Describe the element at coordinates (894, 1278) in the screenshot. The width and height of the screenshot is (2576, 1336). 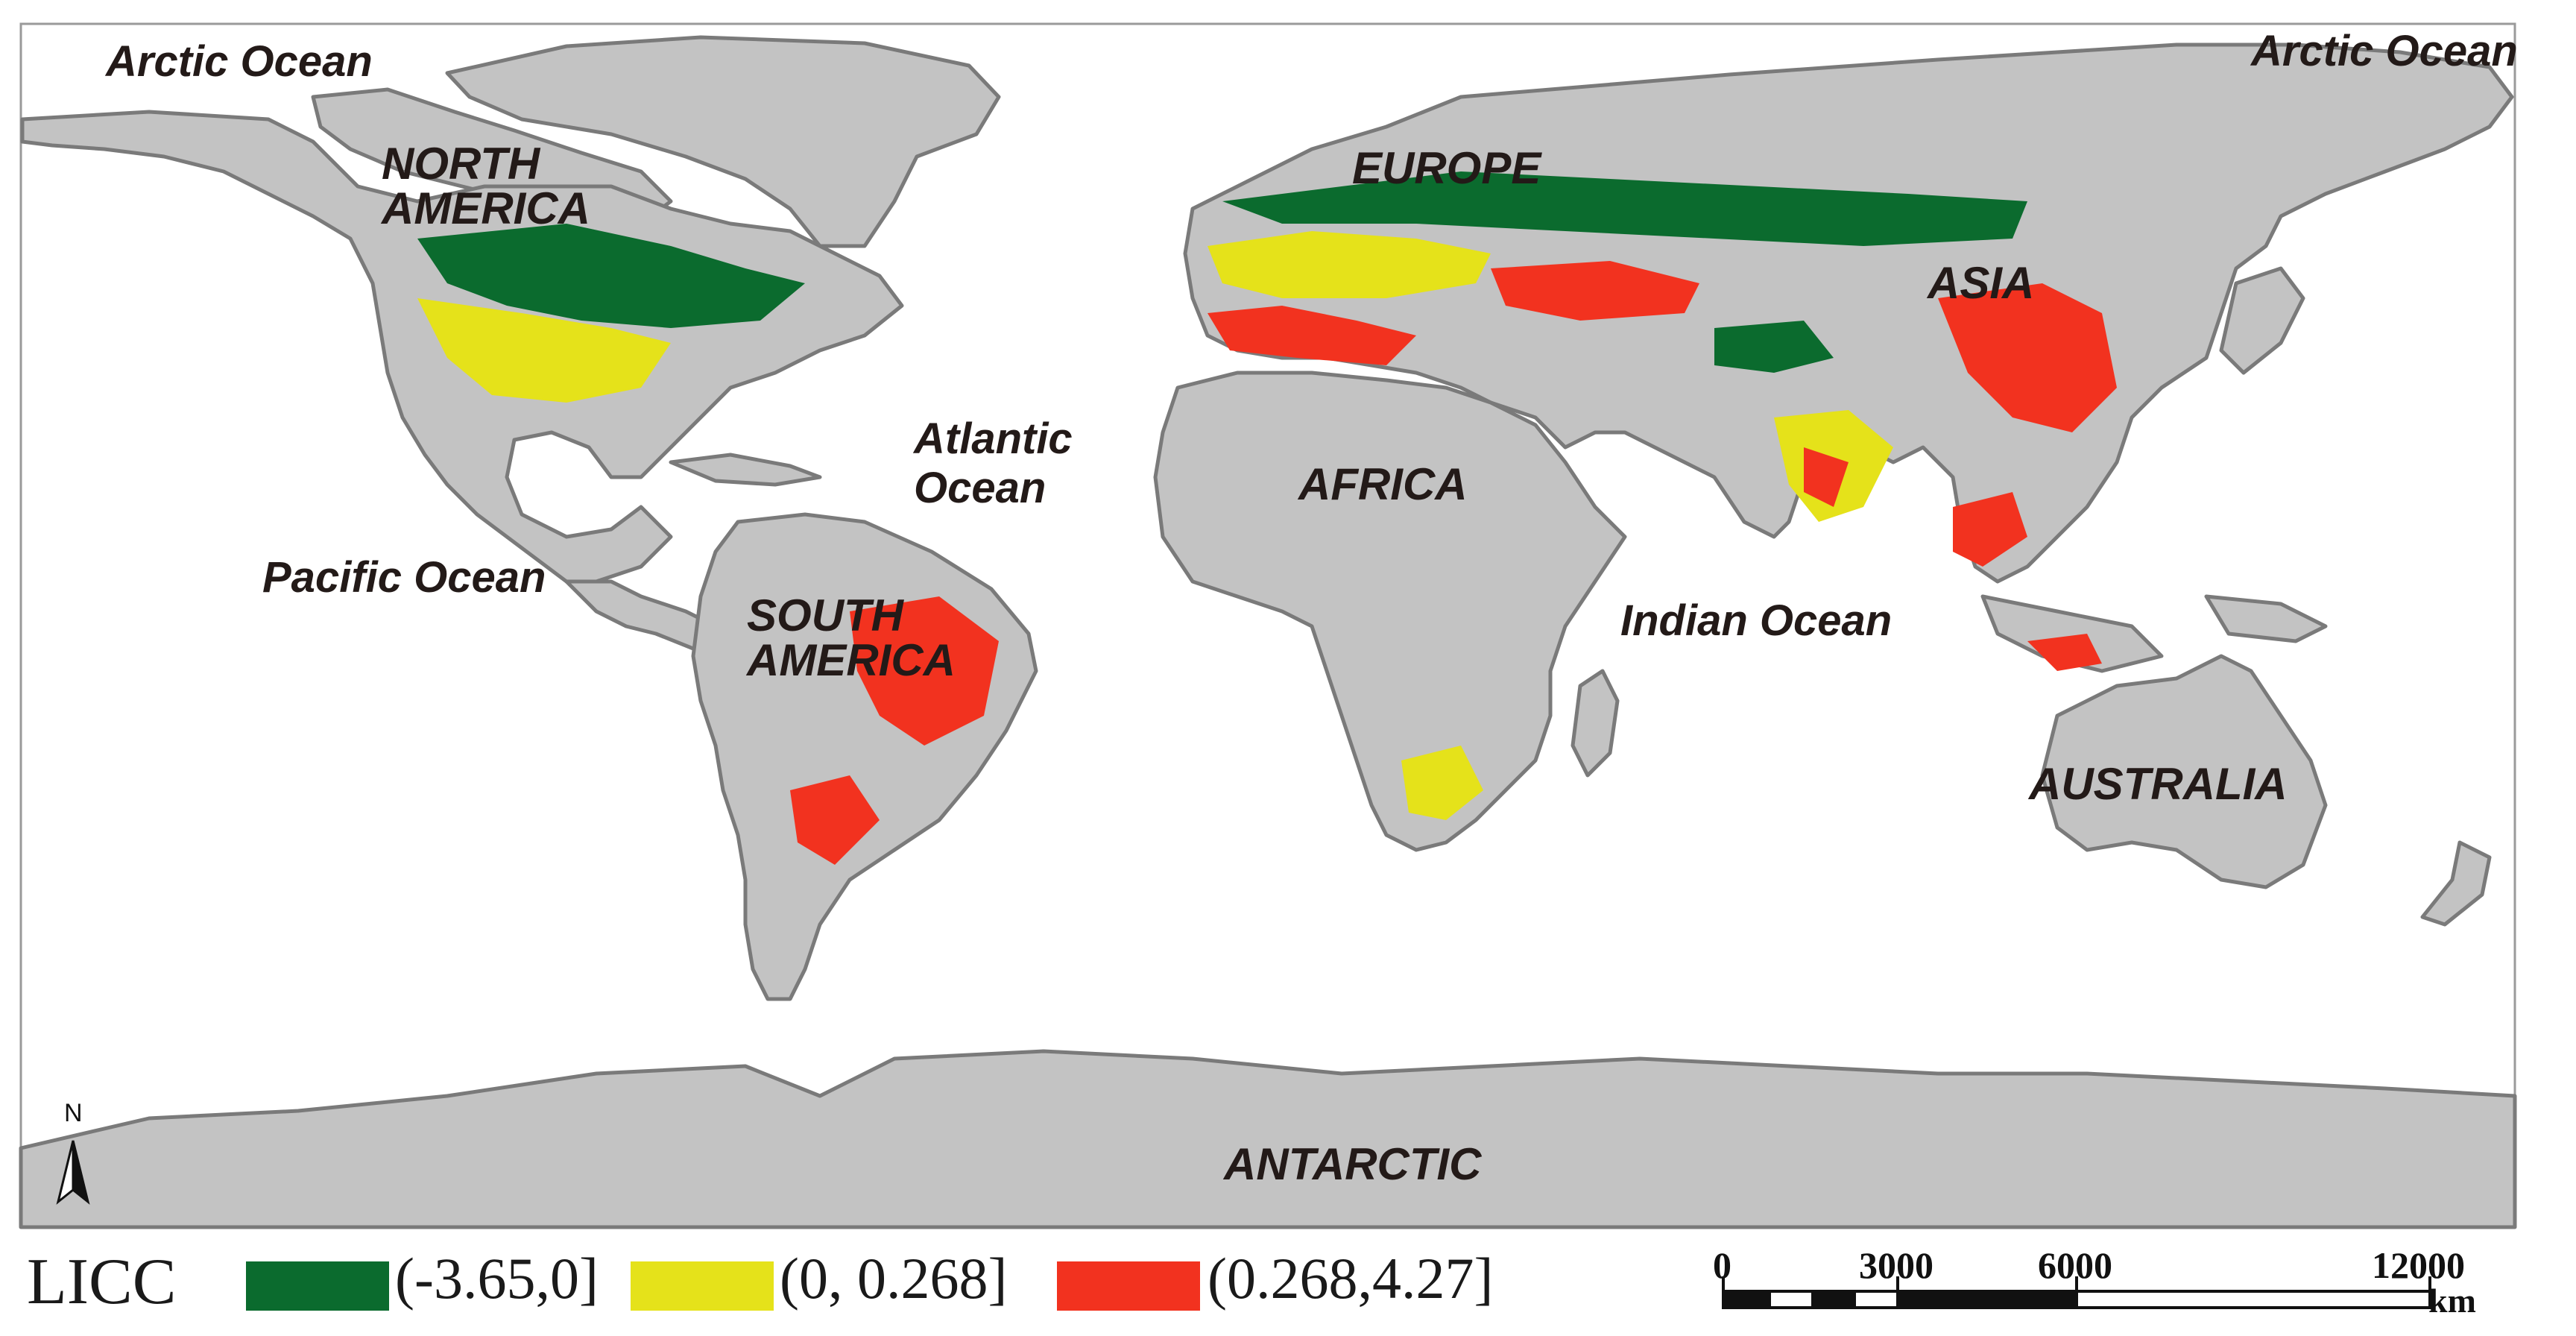
I see `legend-label-yellow: (0, 0.268]` at that location.